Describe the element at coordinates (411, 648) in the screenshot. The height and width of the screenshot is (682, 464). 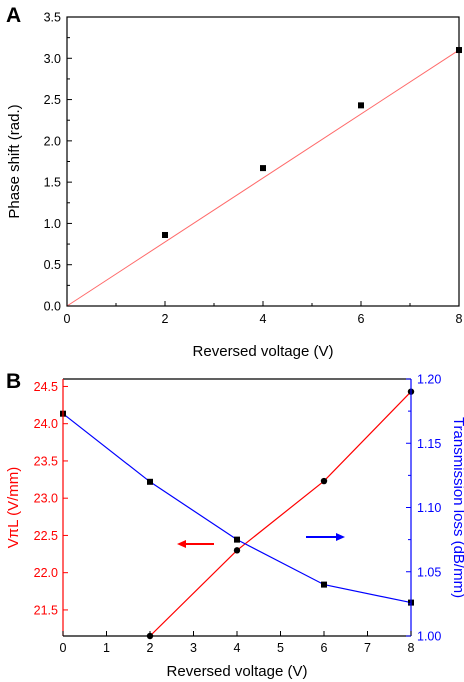
I see `x-tick-label-b: 8` at that location.